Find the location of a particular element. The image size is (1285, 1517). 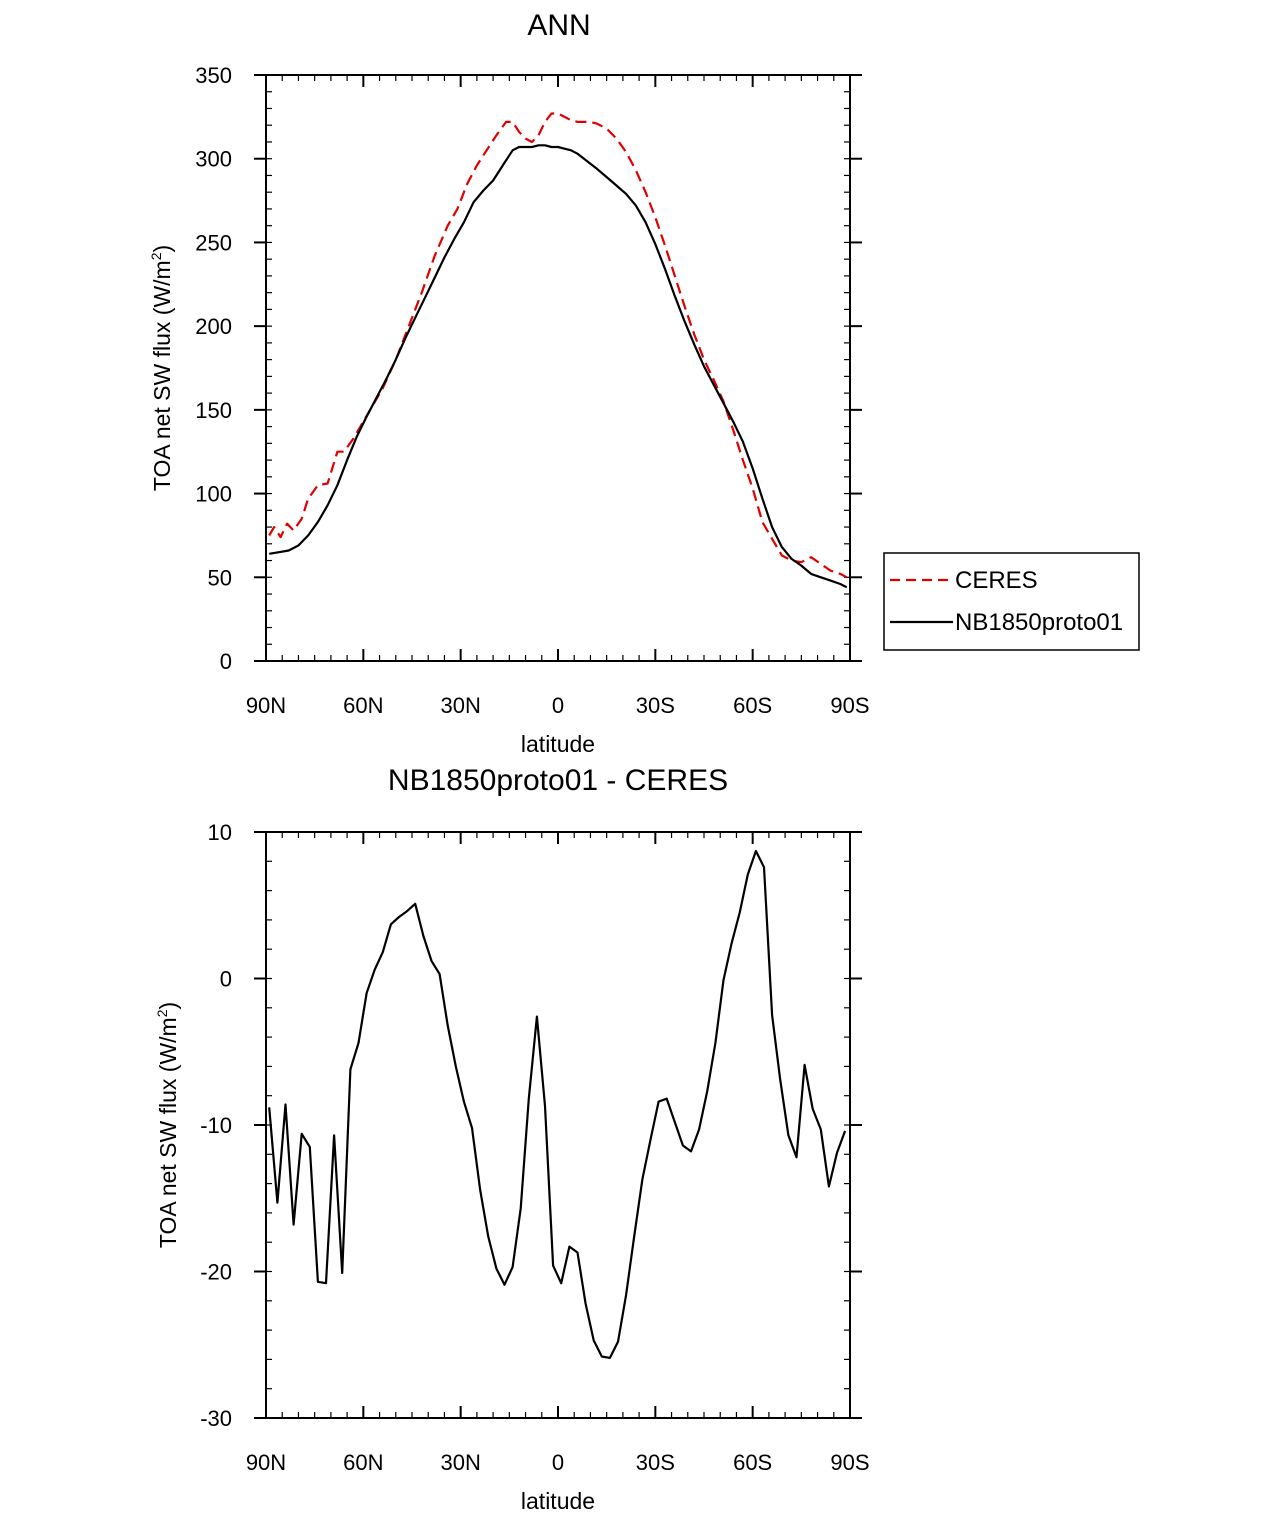

legend: CERES NB1850proto01 is located at coordinates (1011, 601).